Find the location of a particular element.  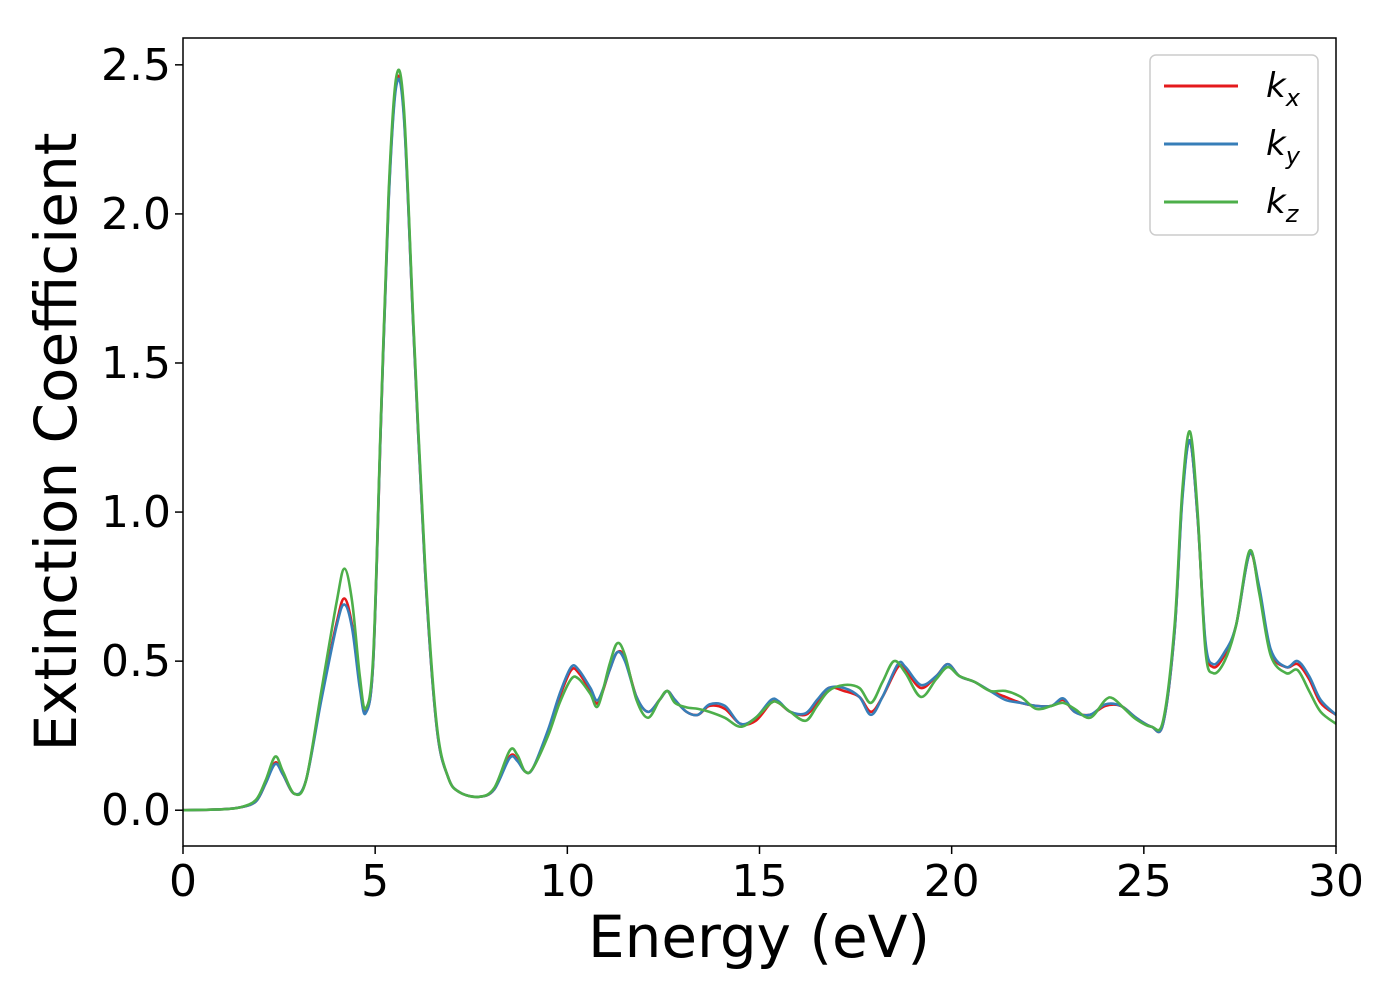

y-axis-ticks: 0.0 0.5 1.0 1.5 2.0 2.5 is located at coordinates (142, 438).